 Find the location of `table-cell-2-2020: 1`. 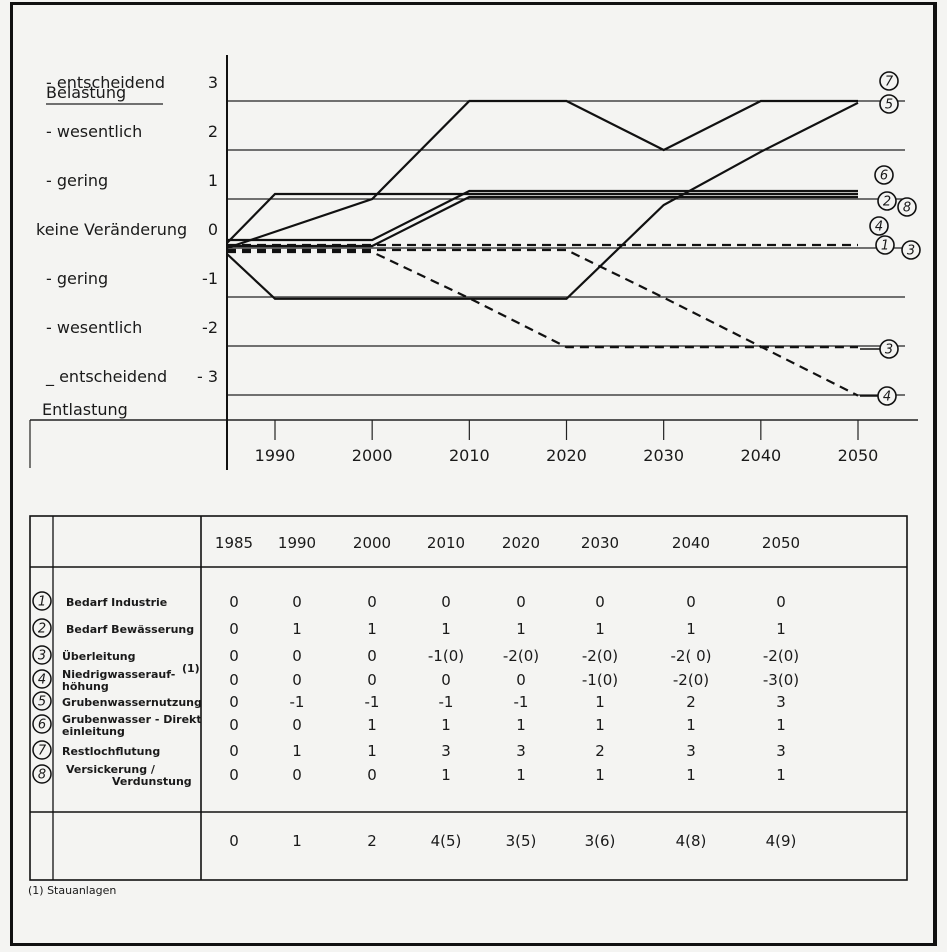

table-cell-2-2020: 1 is located at coordinates (521, 629).